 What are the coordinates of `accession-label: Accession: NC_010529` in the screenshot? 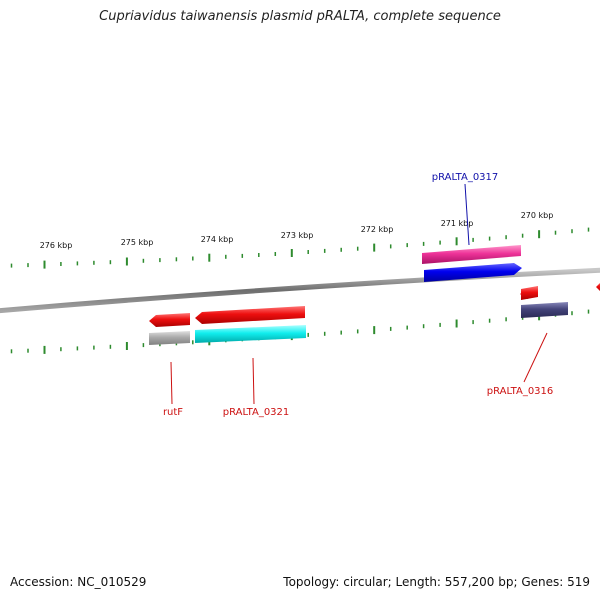 It's located at (78, 582).